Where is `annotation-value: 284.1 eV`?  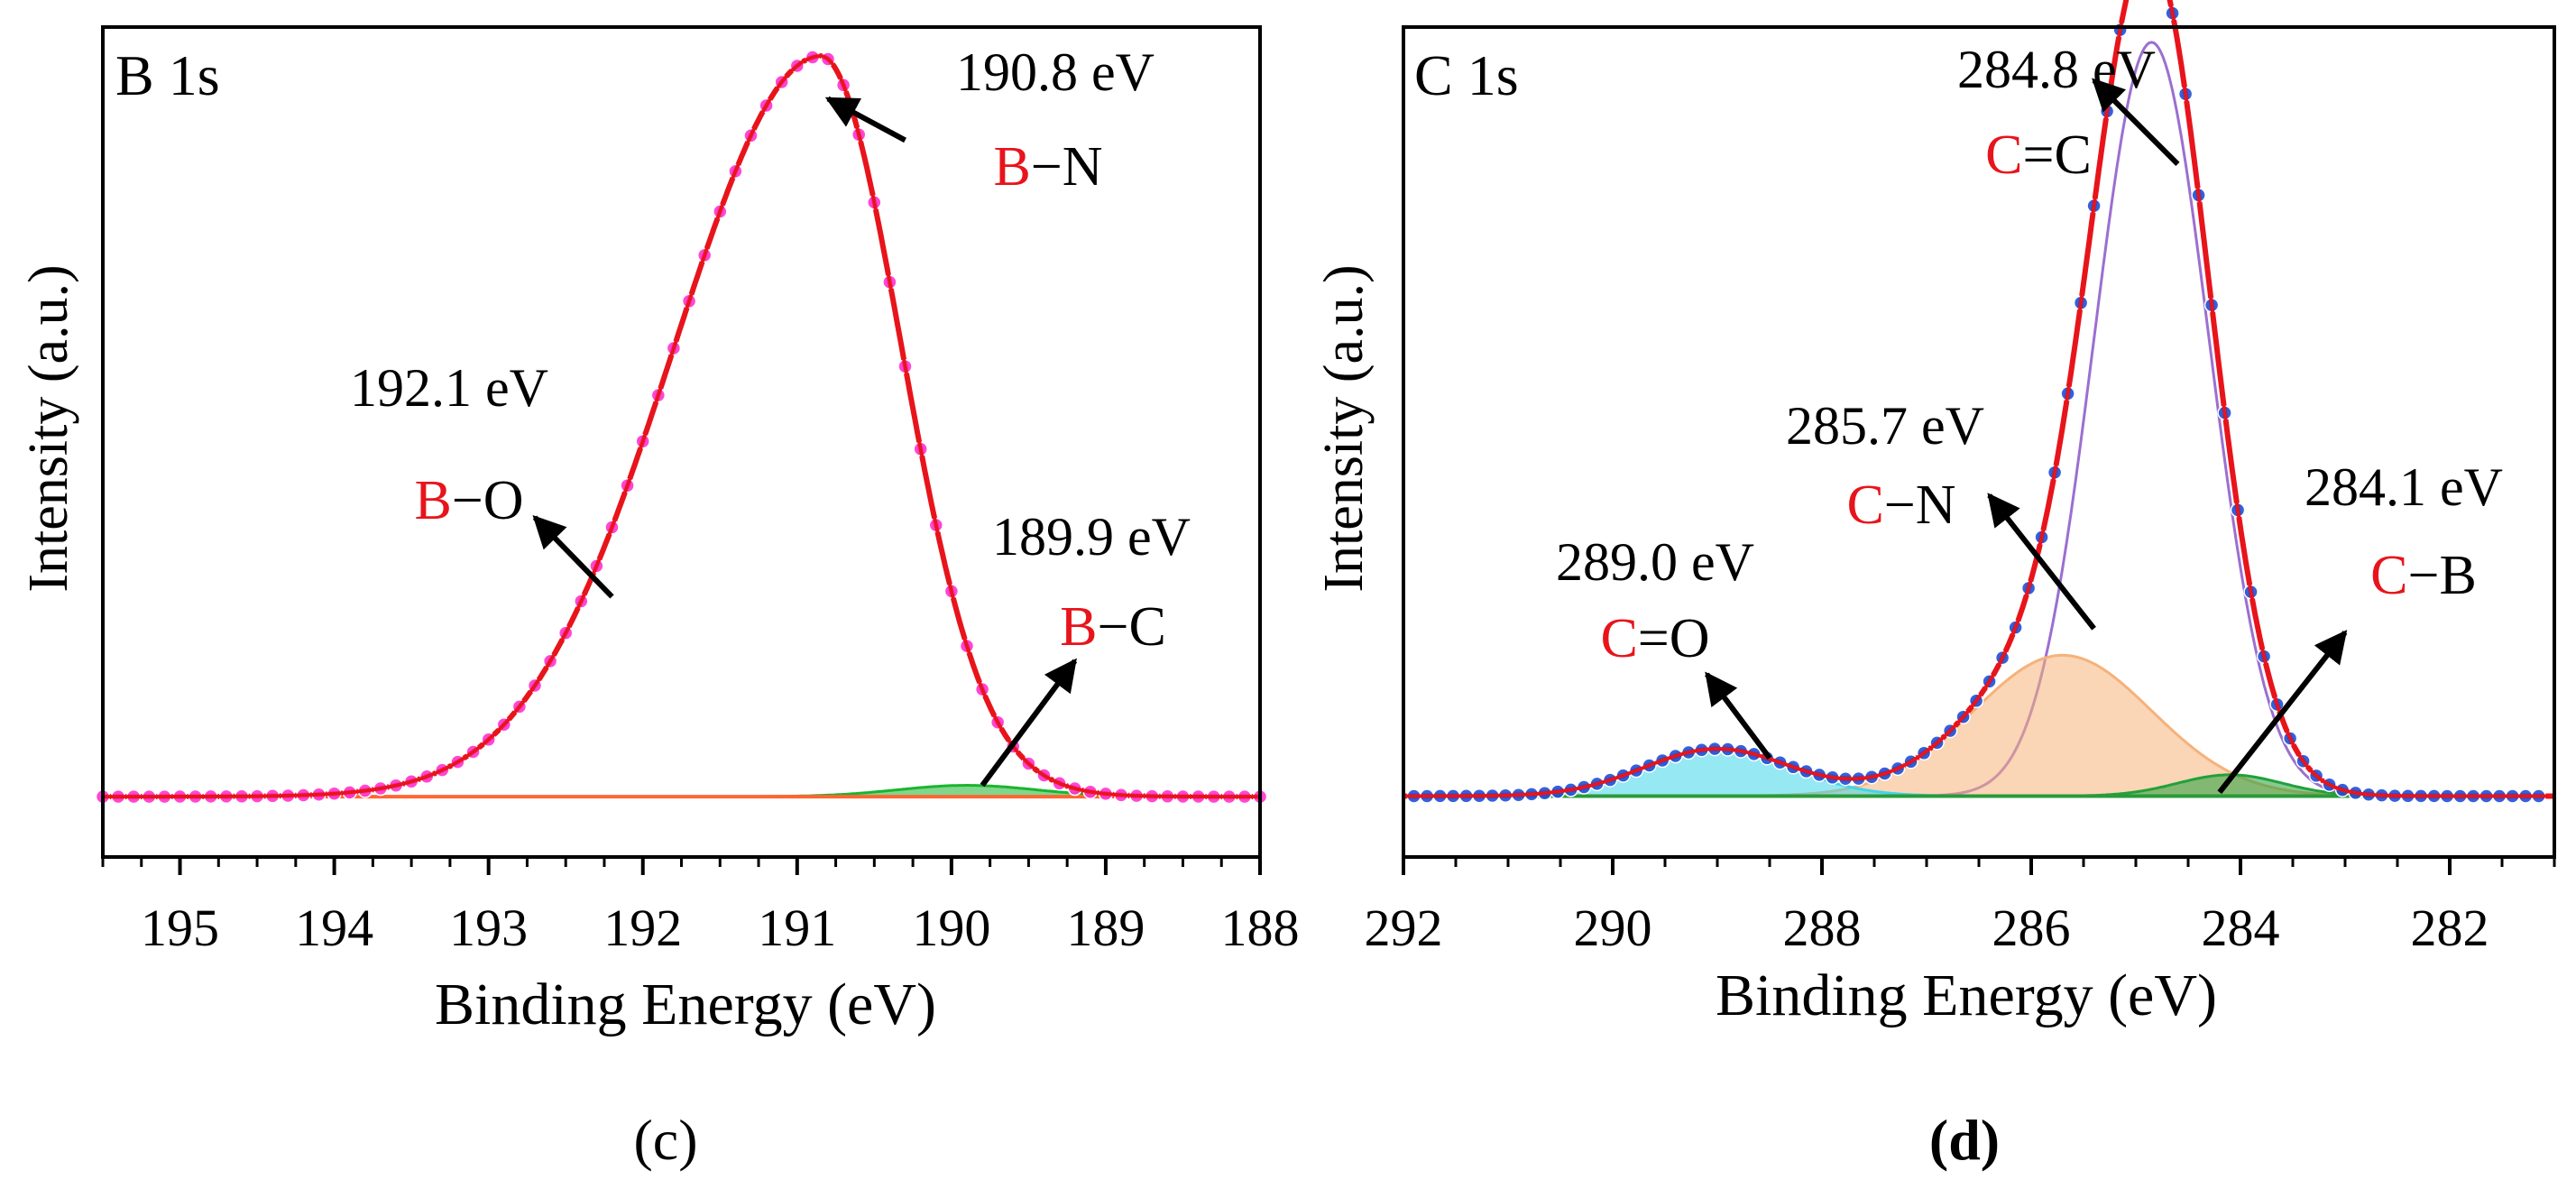 annotation-value: 284.1 eV is located at coordinates (2404, 487).